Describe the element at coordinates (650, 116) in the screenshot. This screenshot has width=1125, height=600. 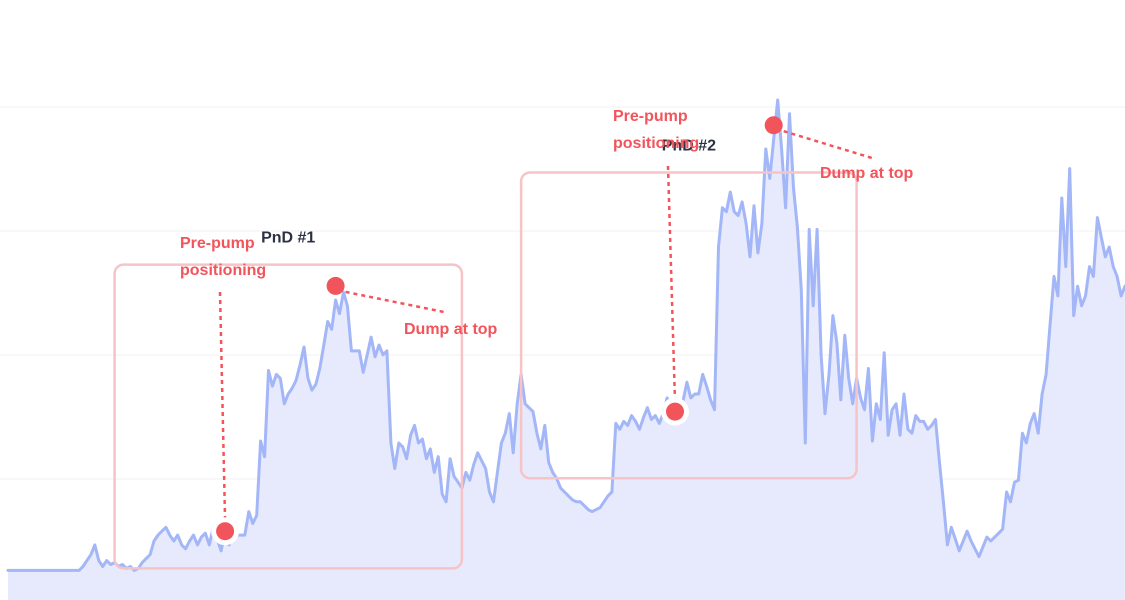
I see `pnd-box-2-pre-label-line1: Pre-pump` at that location.